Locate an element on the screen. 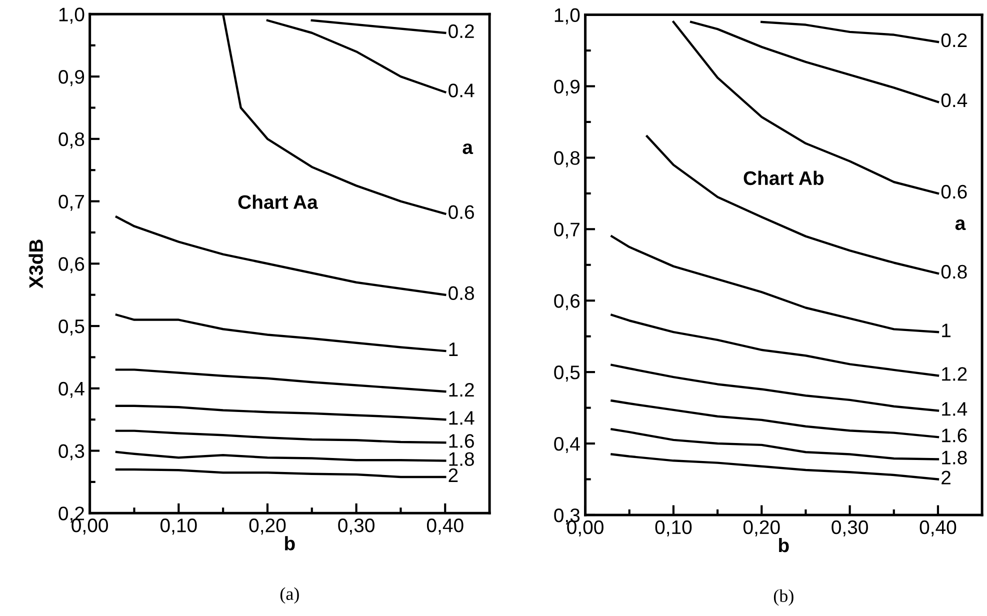 Image resolution: width=987 pixels, height=616 pixels. annotation: Chart Aa is located at coordinates (278, 201).